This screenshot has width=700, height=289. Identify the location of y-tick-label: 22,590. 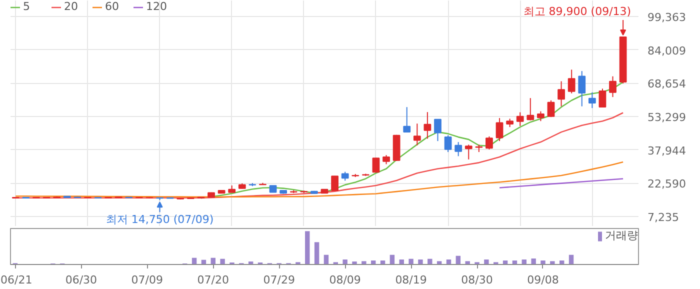
(667, 184).